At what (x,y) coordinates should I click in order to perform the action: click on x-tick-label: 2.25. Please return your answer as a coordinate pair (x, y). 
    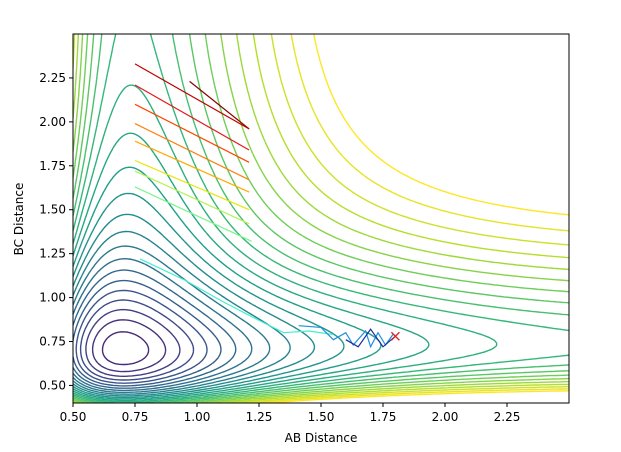
    Looking at the image, I should click on (507, 417).